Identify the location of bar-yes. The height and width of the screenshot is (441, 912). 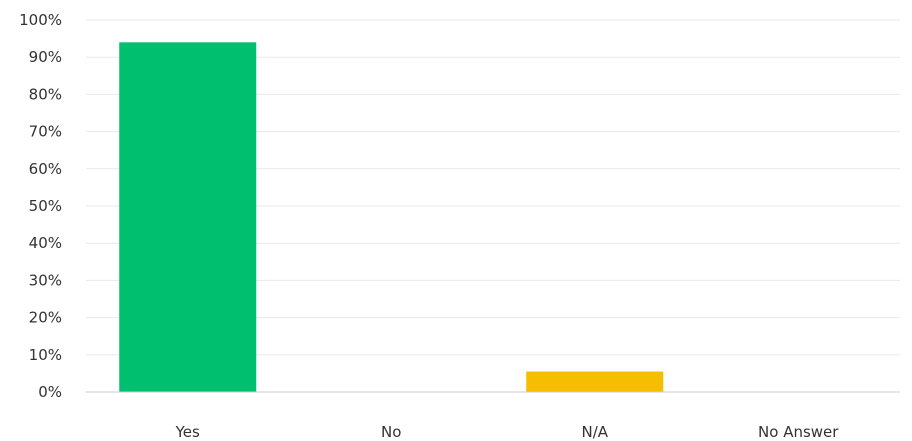
(188, 217).